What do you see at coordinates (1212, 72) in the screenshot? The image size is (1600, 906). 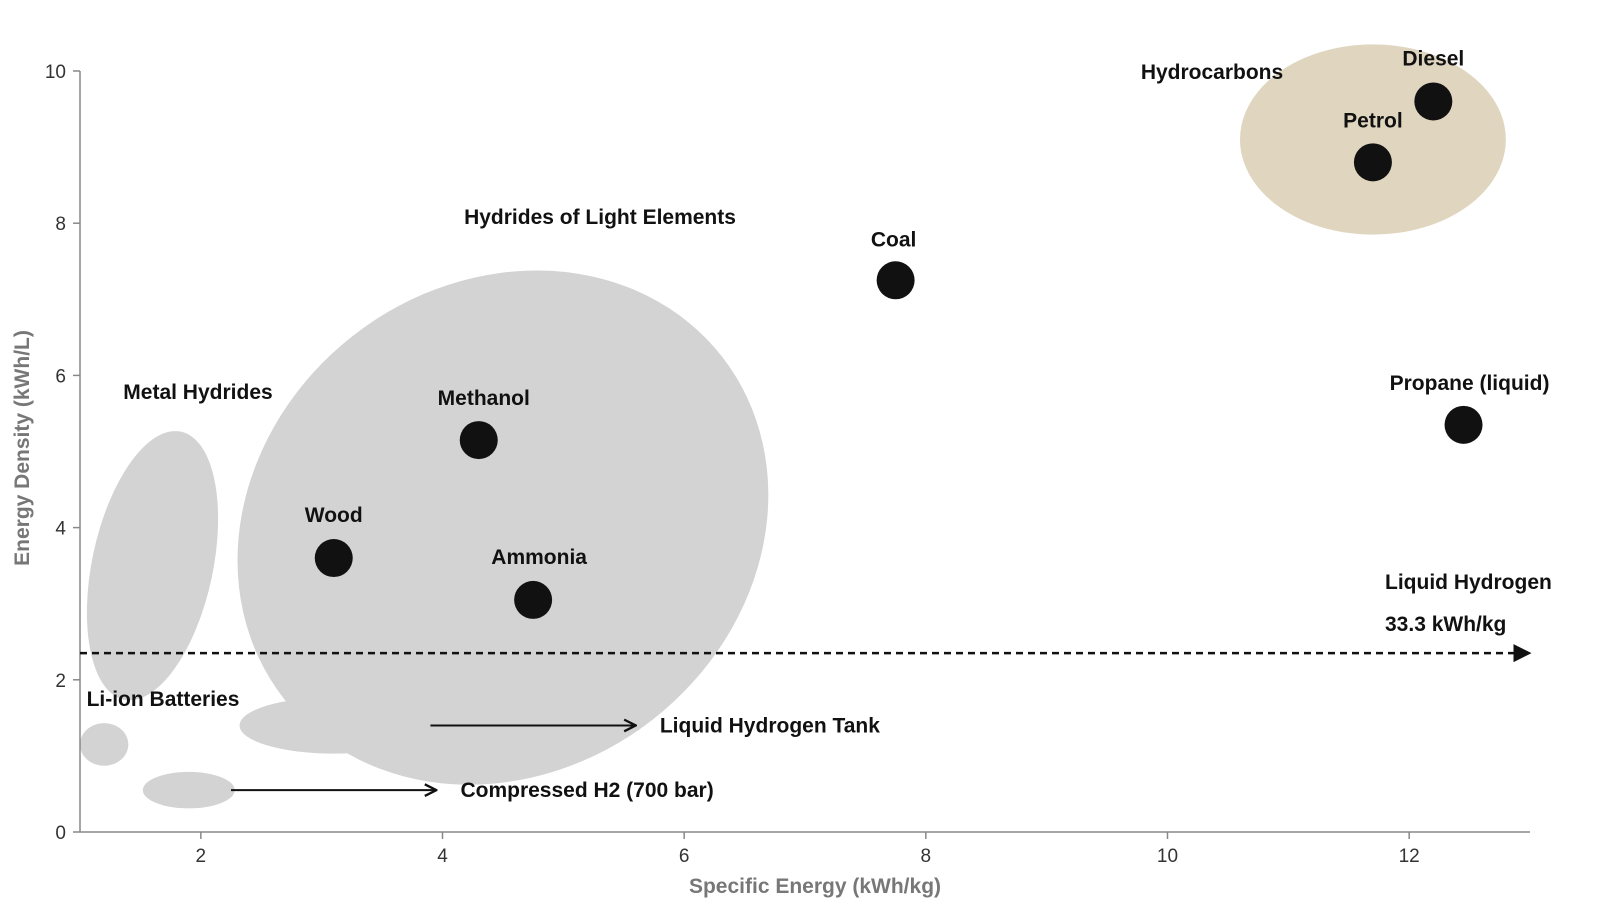 I see `region-label: Hydrocarbons` at bounding box center [1212, 72].